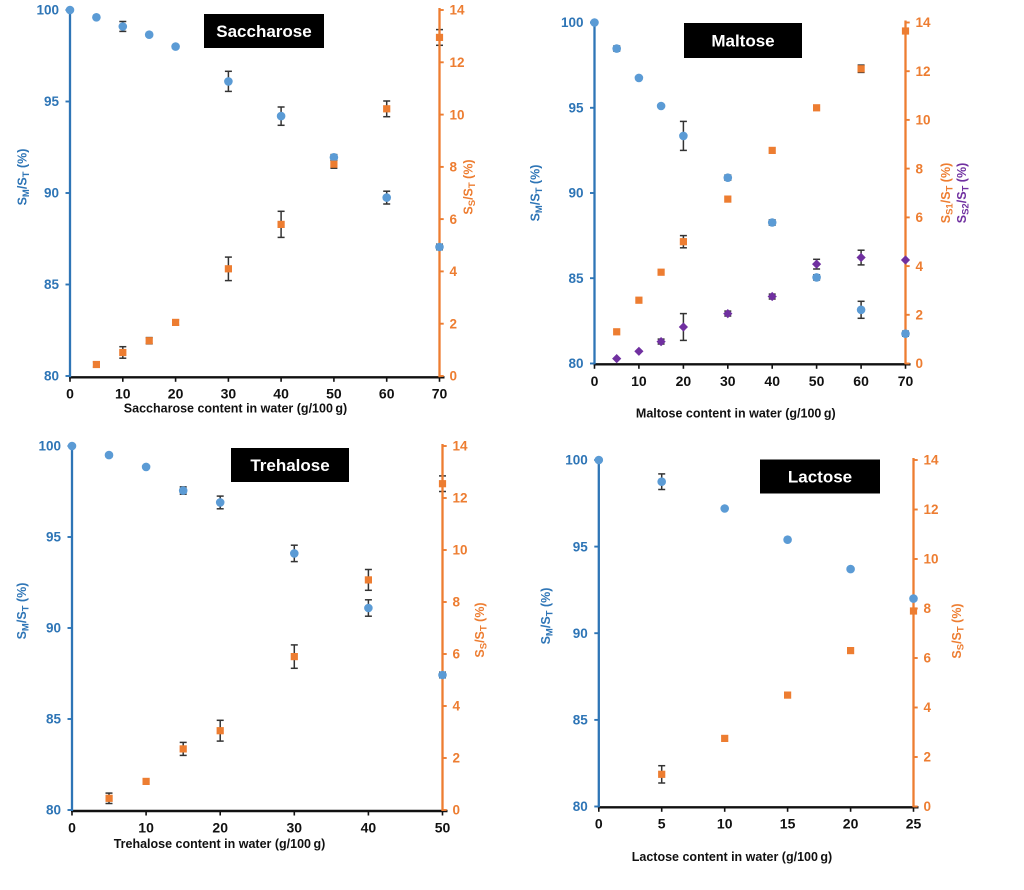 Image resolution: width=1024 pixels, height=890 pixels. Describe the element at coordinates (263, 31) in the screenshot. I see `svg-text: Saccharose` at that location.